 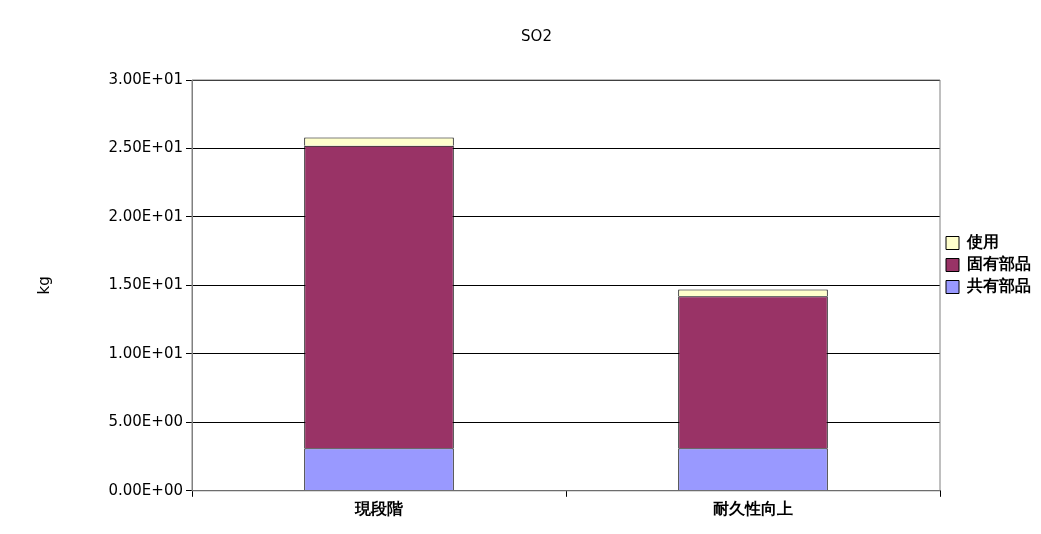 What do you see at coordinates (982, 242) in the screenshot?
I see `legend-label: 使用` at bounding box center [982, 242].